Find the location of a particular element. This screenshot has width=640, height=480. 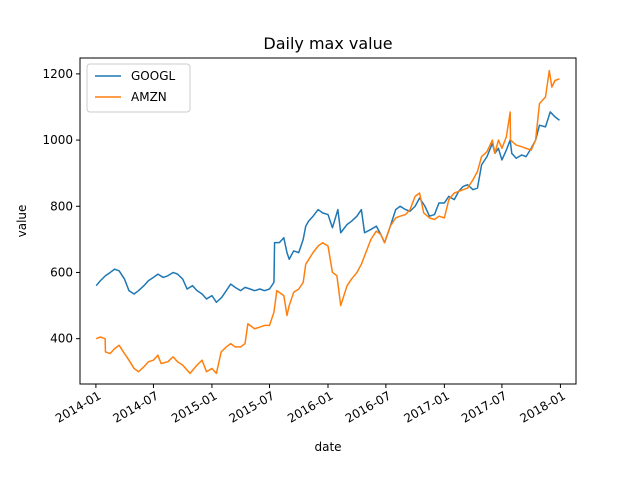

x-tick-label: 2017-07 is located at coordinates (484, 406).